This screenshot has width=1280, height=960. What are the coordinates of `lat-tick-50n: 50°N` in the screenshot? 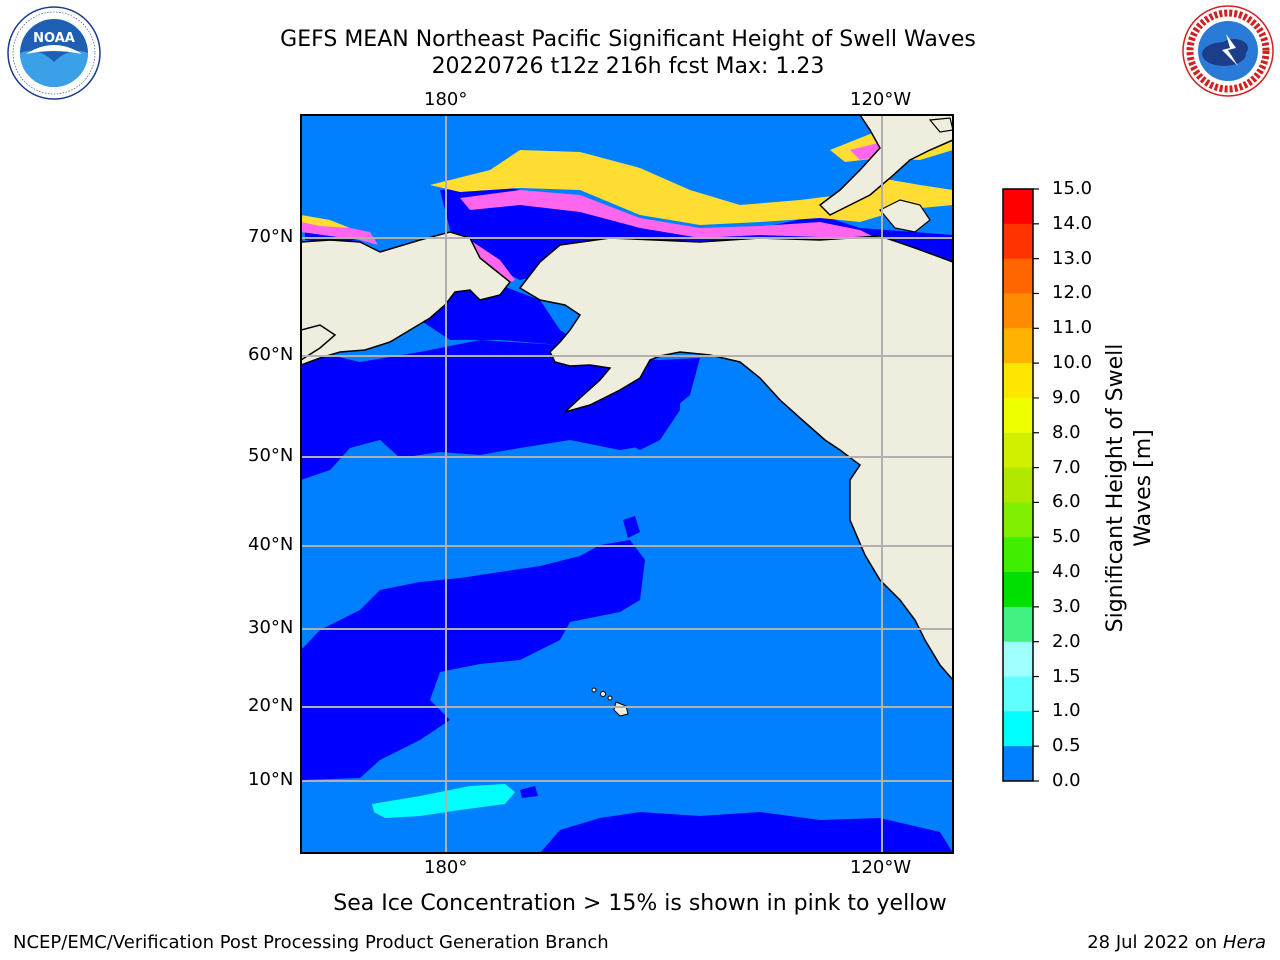 It's located at (271, 455).